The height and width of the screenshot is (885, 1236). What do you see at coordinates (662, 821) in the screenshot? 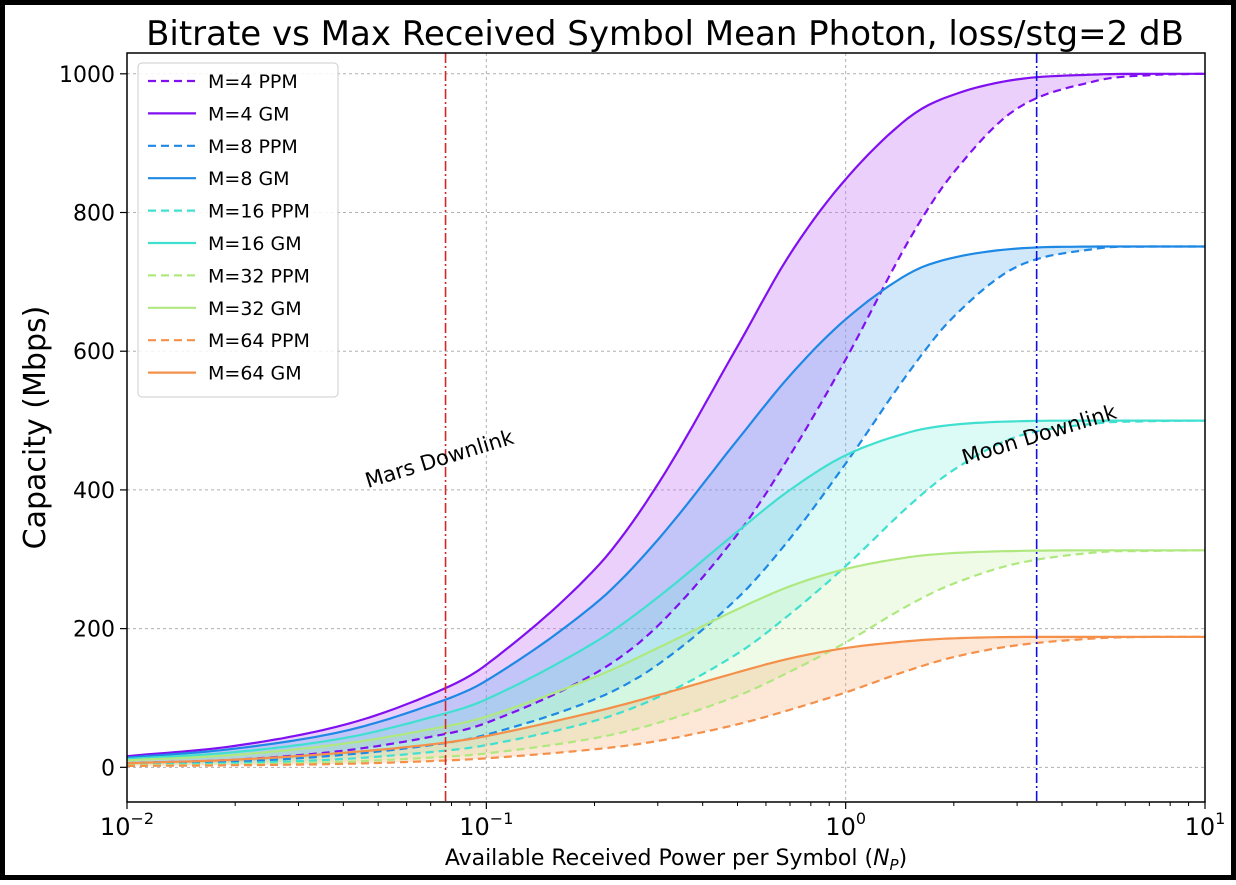
I see `x-ticks: 10⁻² 10⁻¹ 10⁰ 10¹` at bounding box center [662, 821].